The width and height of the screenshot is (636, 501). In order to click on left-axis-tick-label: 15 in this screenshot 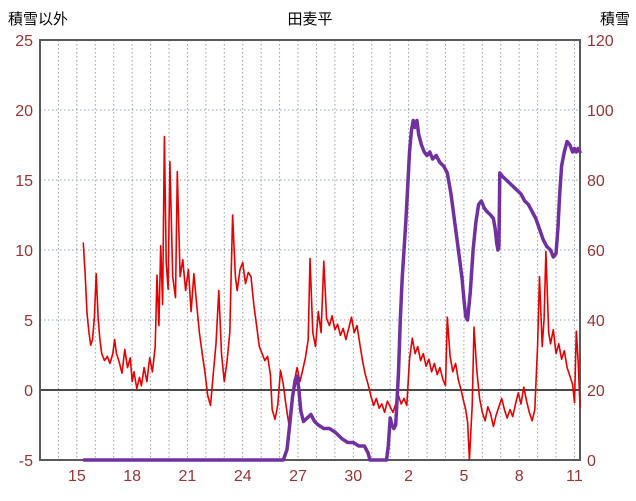, I will do `click(24, 181)`.